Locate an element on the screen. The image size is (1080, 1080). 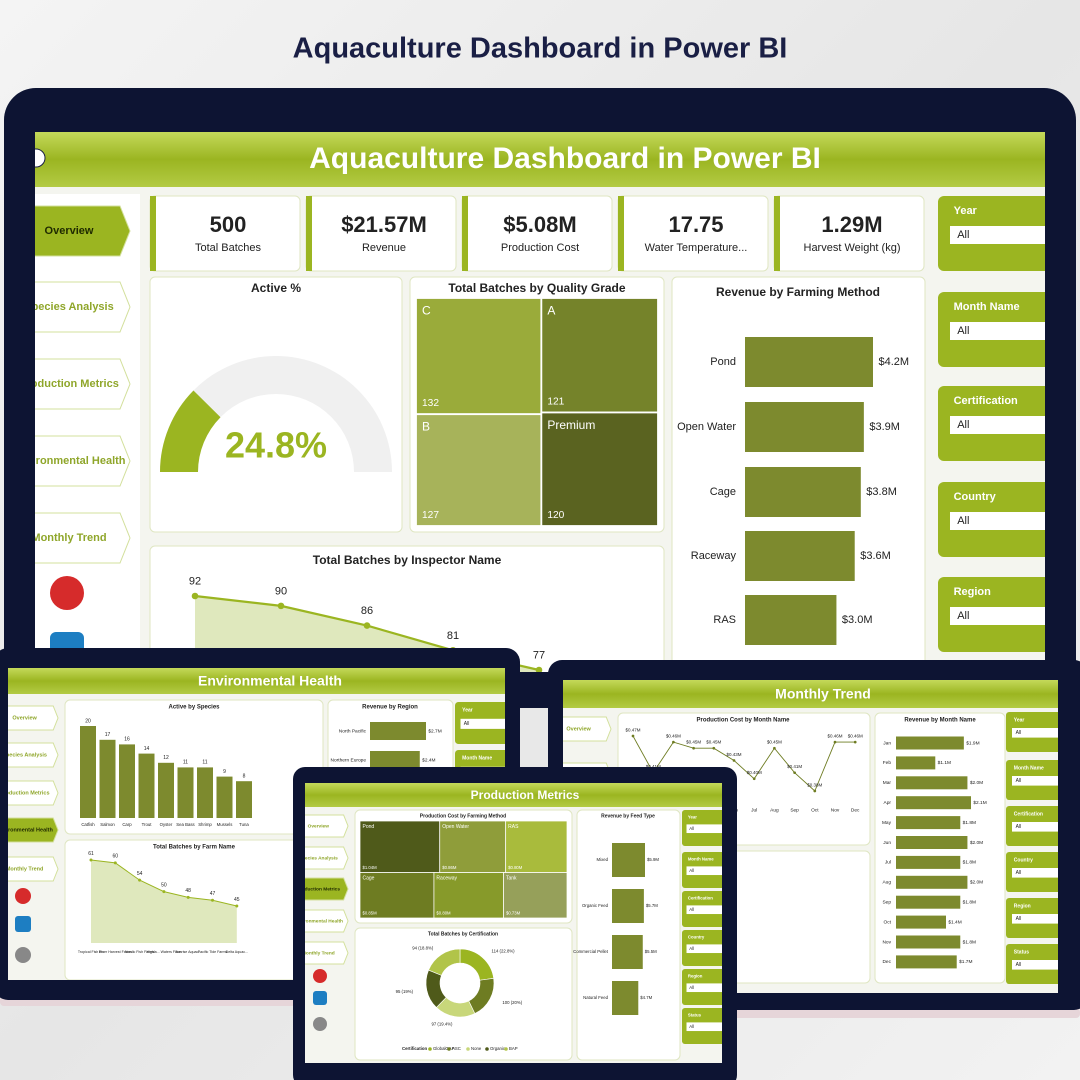
bar-category: Sep is located at coordinates (886, 902).